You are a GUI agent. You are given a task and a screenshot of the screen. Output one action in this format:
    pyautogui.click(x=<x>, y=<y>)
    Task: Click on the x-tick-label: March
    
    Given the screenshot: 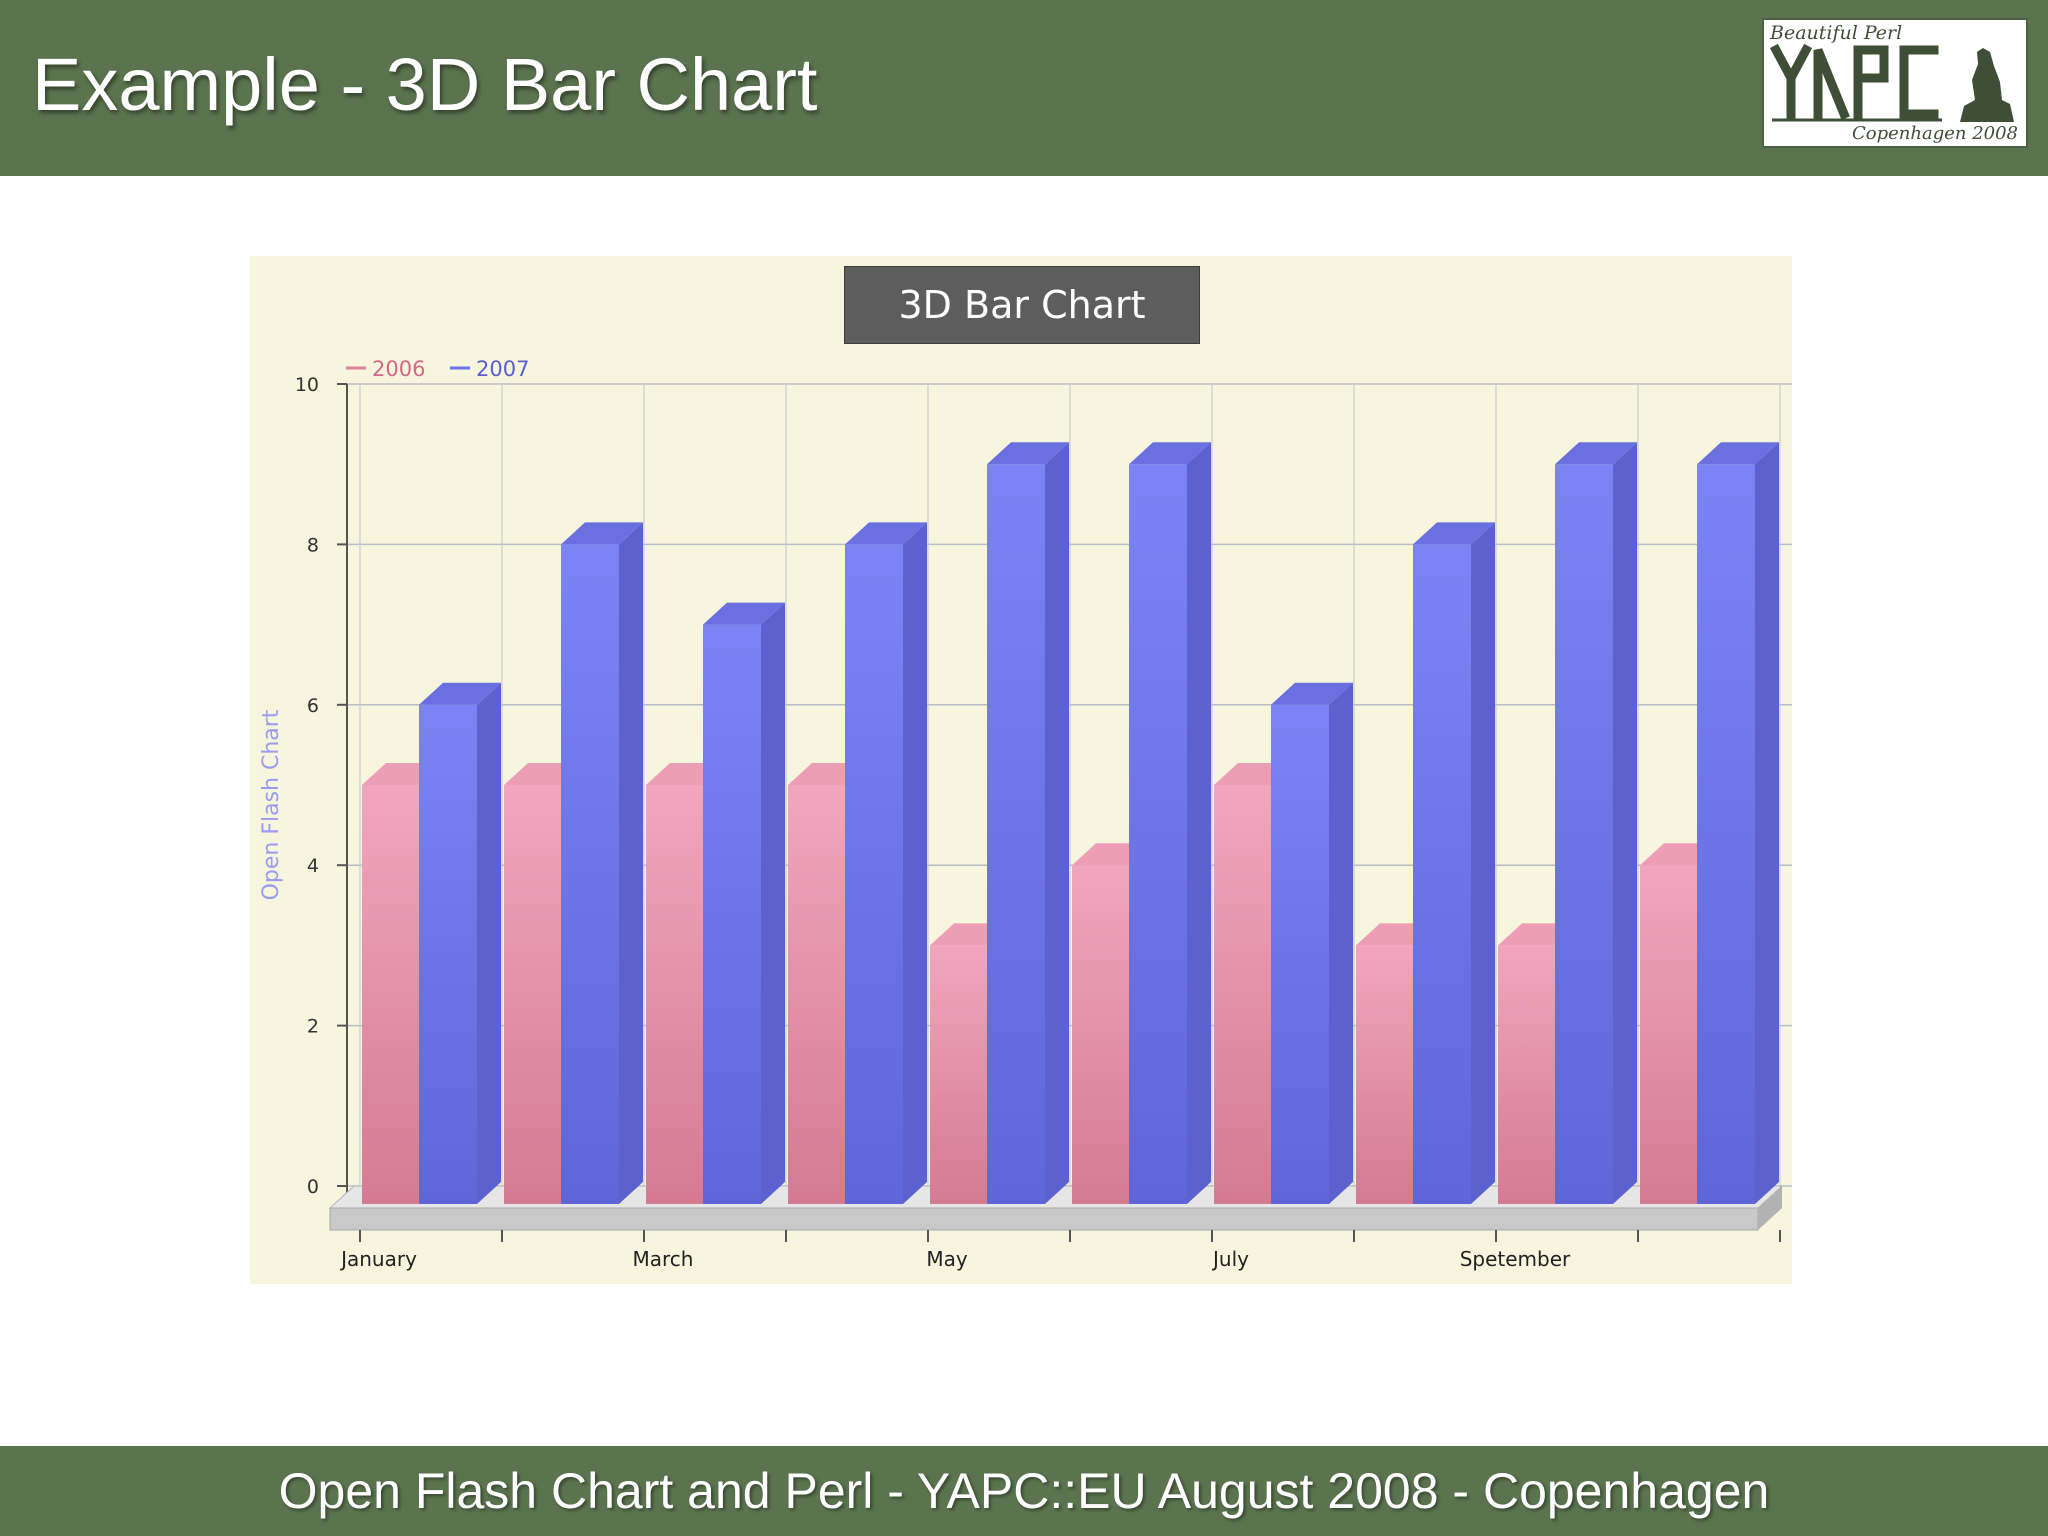 What is the action you would take?
    pyautogui.click(x=663, y=1259)
    